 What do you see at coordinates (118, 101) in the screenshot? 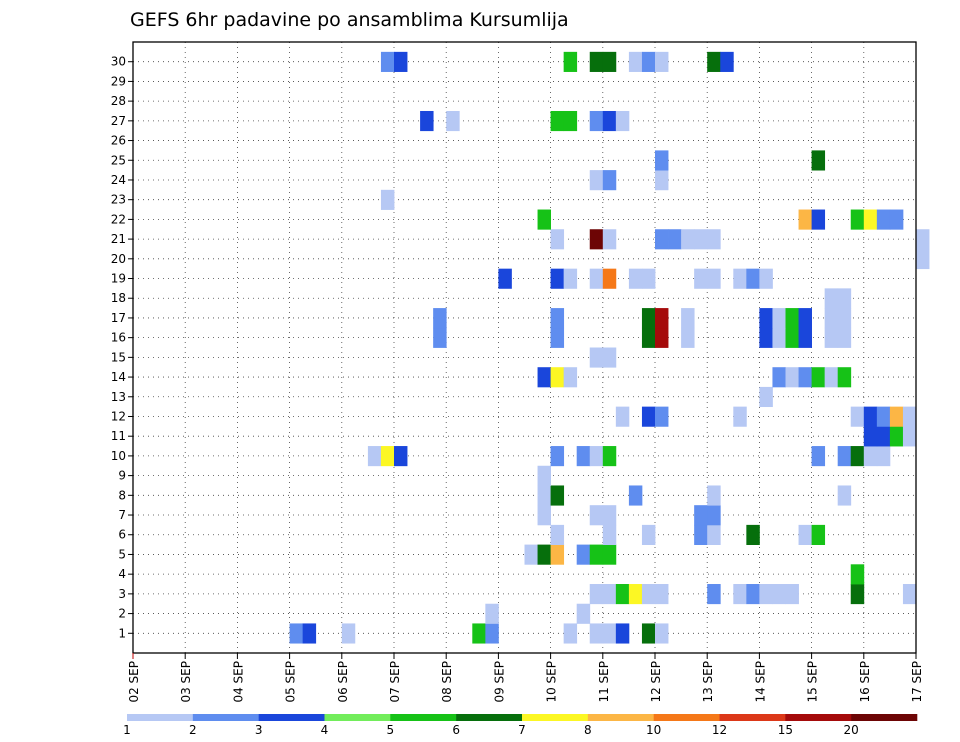
I see `y-tick-label: 28` at bounding box center [118, 101].